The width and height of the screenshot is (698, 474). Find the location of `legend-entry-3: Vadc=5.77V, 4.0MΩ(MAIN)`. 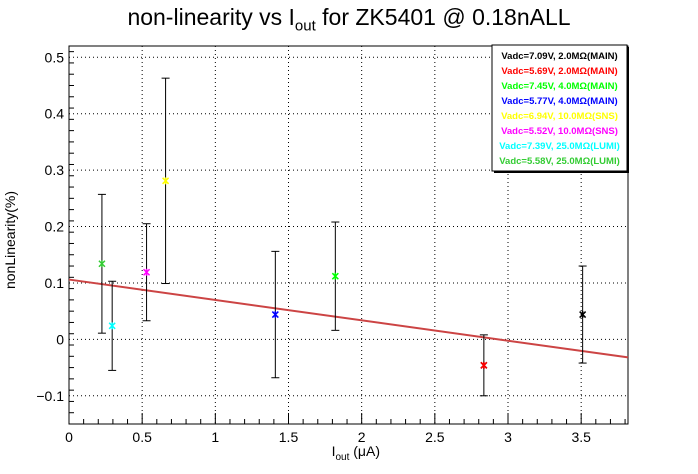

legend-entry-3: Vadc=5.77V, 4.0MΩ(MAIN) is located at coordinates (559, 101).